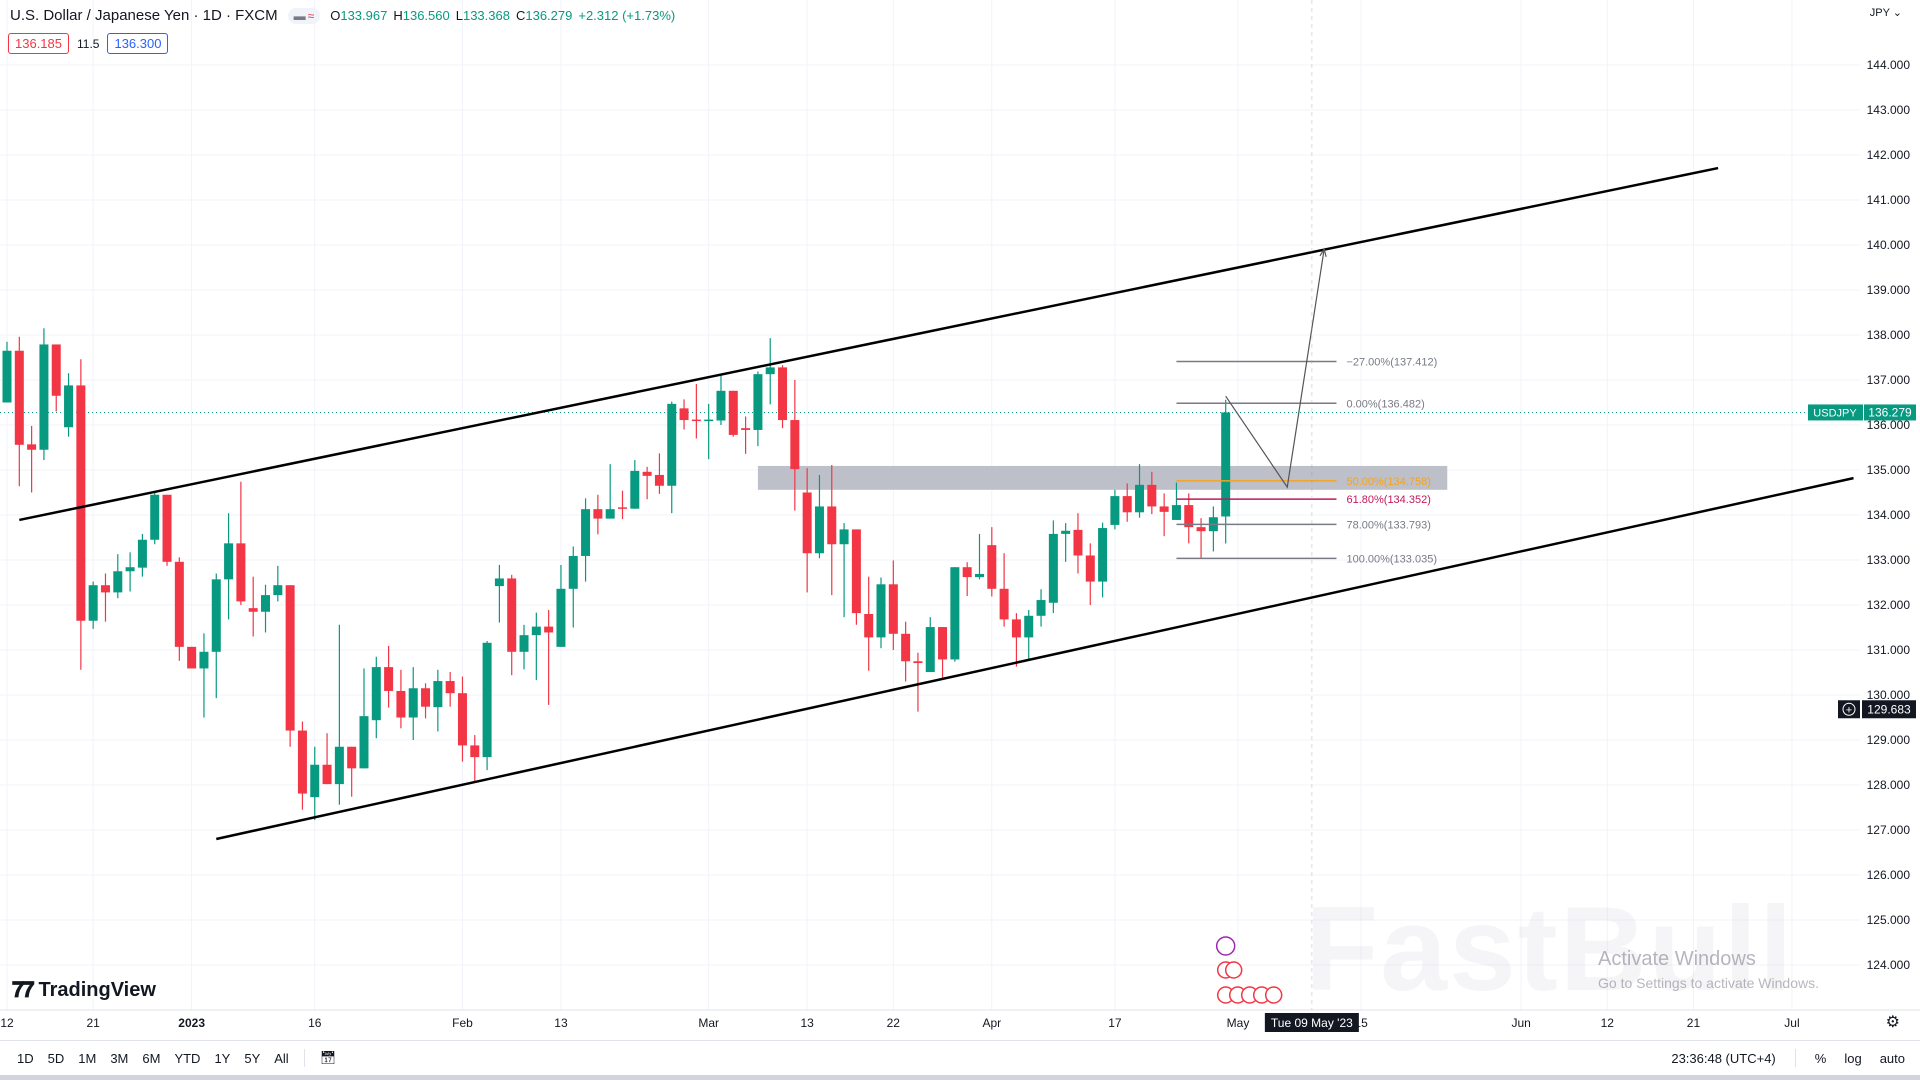 The height and width of the screenshot is (1080, 1920). I want to click on add-alert-button, so click(1849, 709).